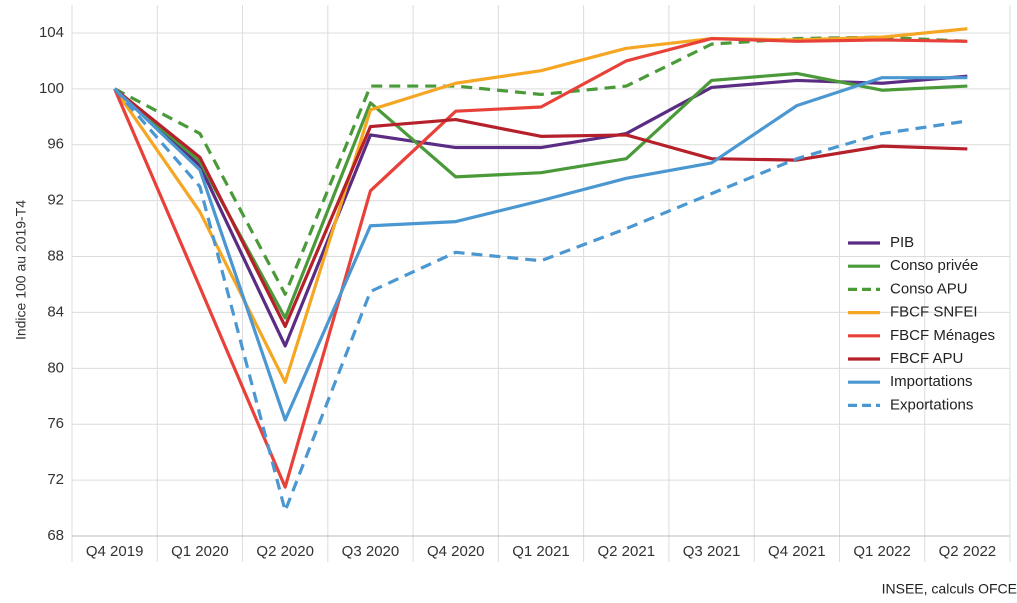  Describe the element at coordinates (931, 381) in the screenshot. I see `legend-label: Importations` at that location.